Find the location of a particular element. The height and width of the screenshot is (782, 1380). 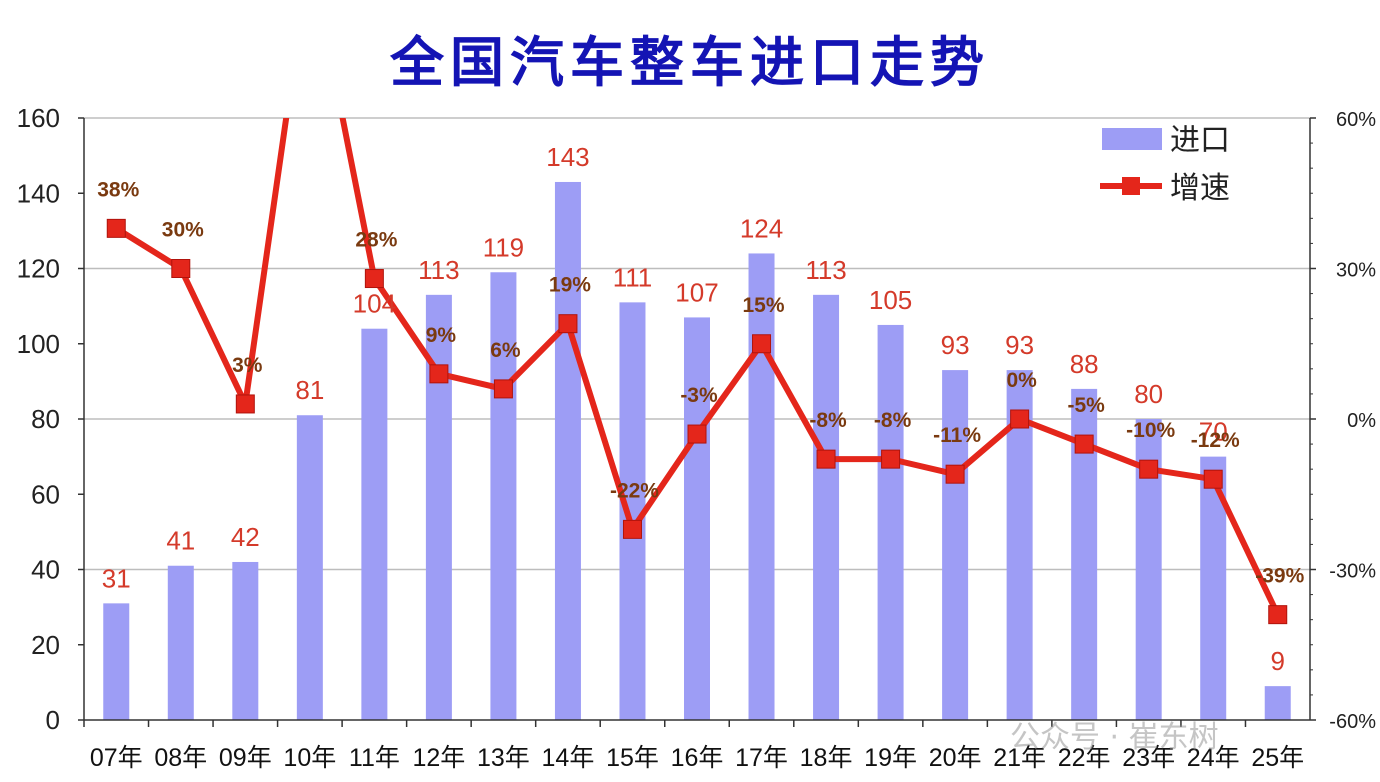

growth-value-label: 9% is located at coordinates (441, 335).